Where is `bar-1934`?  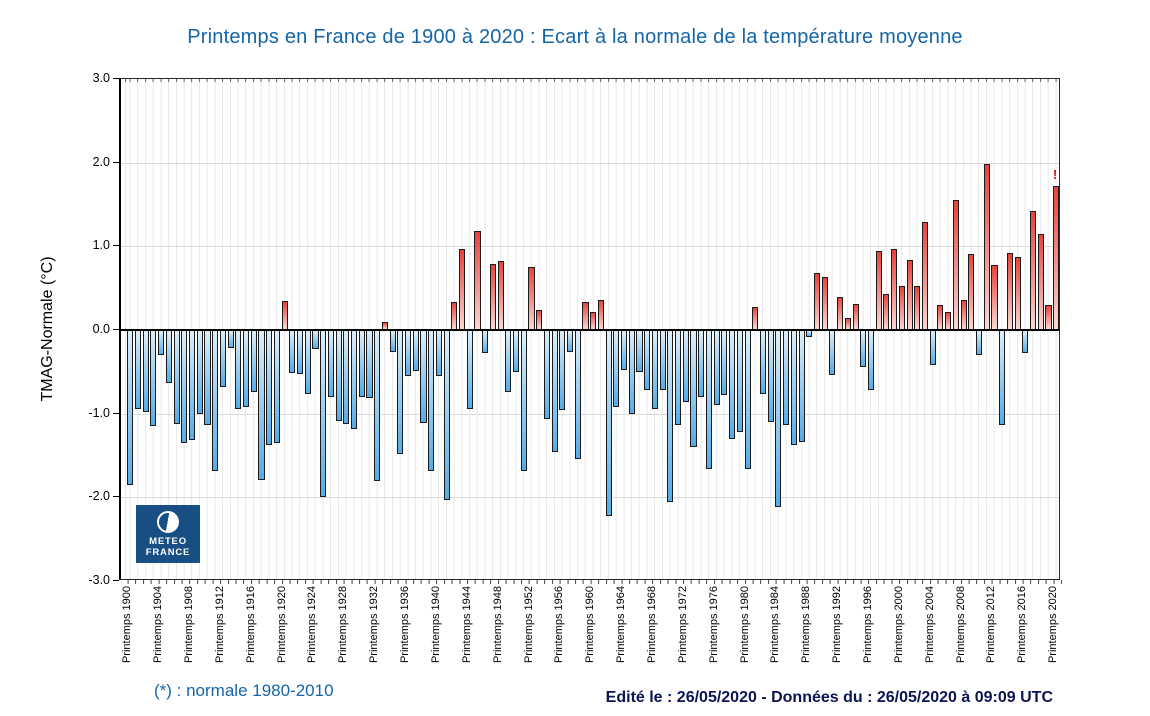
bar-1934 is located at coordinates (392, 341).